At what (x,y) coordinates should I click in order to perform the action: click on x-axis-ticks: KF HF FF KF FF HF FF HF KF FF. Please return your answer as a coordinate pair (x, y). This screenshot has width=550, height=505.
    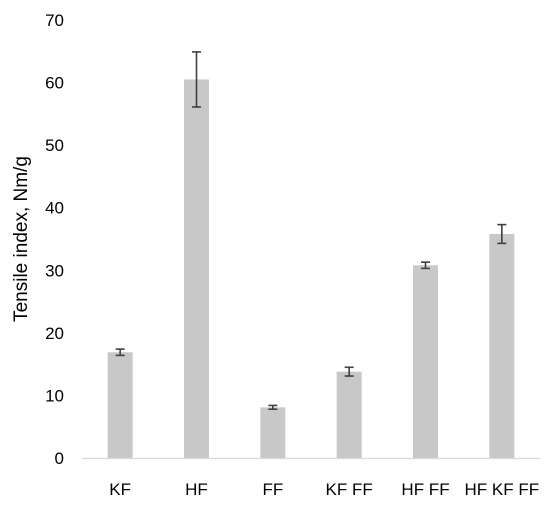
    Looking at the image, I should click on (324, 489).